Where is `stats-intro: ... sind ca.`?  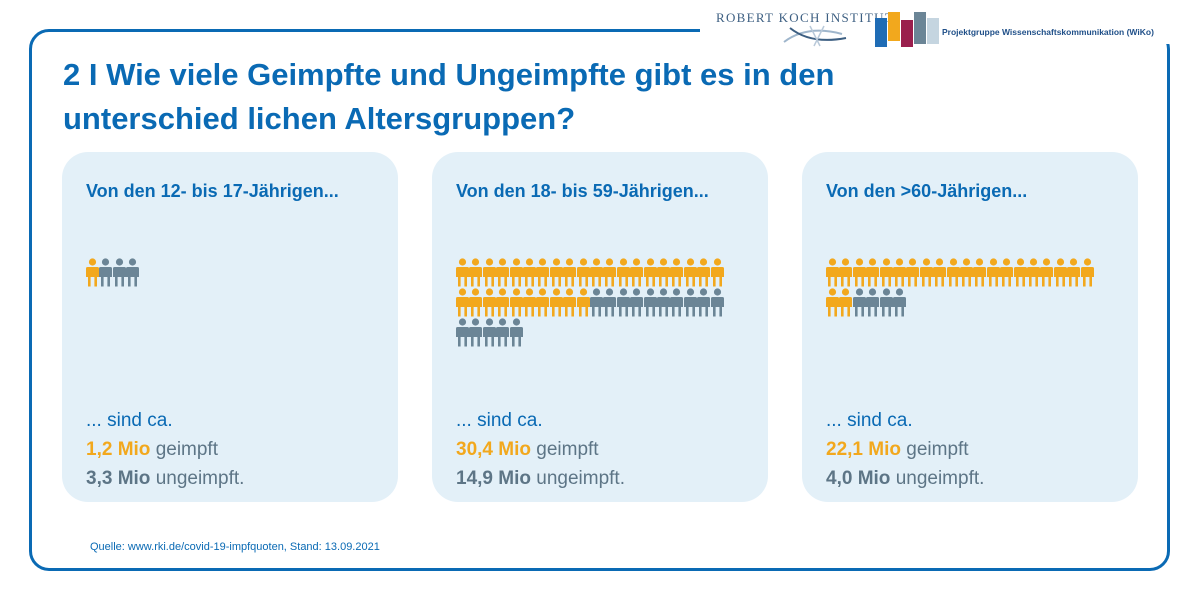
stats-intro: ... sind ca. is located at coordinates (869, 420).